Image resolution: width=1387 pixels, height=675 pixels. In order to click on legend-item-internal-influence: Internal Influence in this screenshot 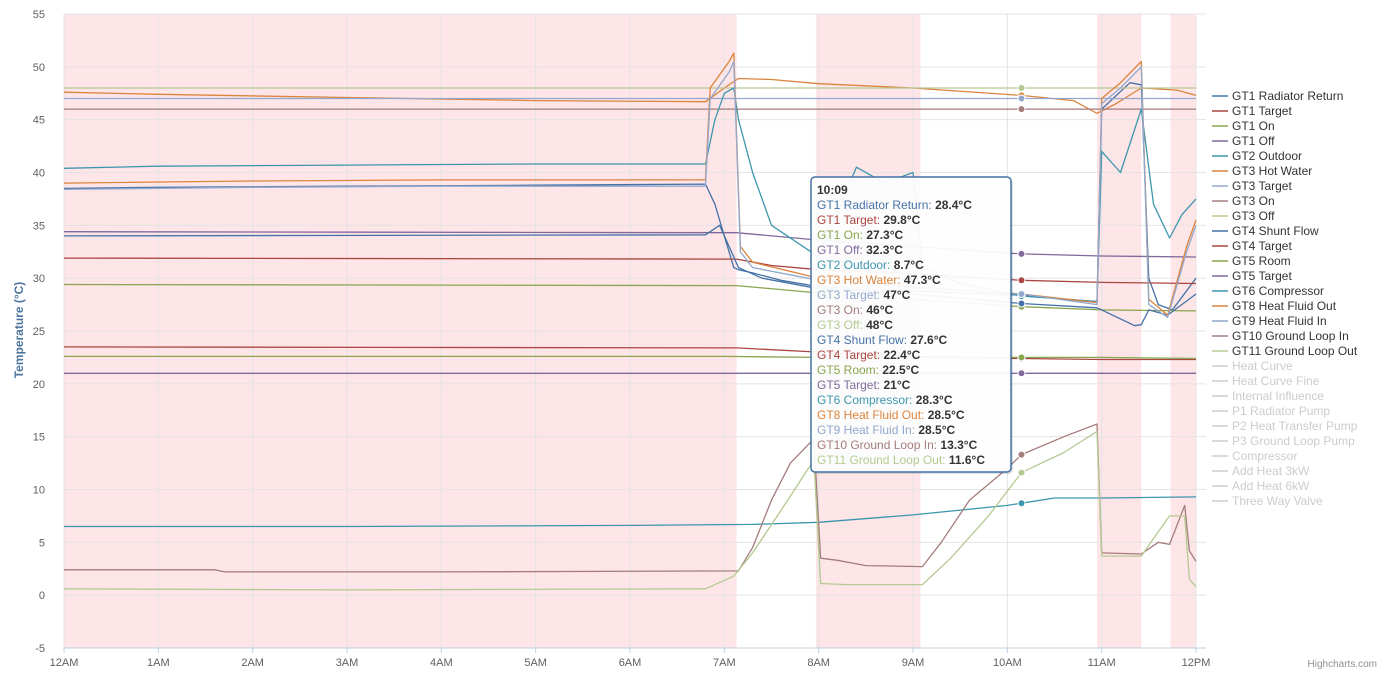, I will do `click(1278, 396)`.